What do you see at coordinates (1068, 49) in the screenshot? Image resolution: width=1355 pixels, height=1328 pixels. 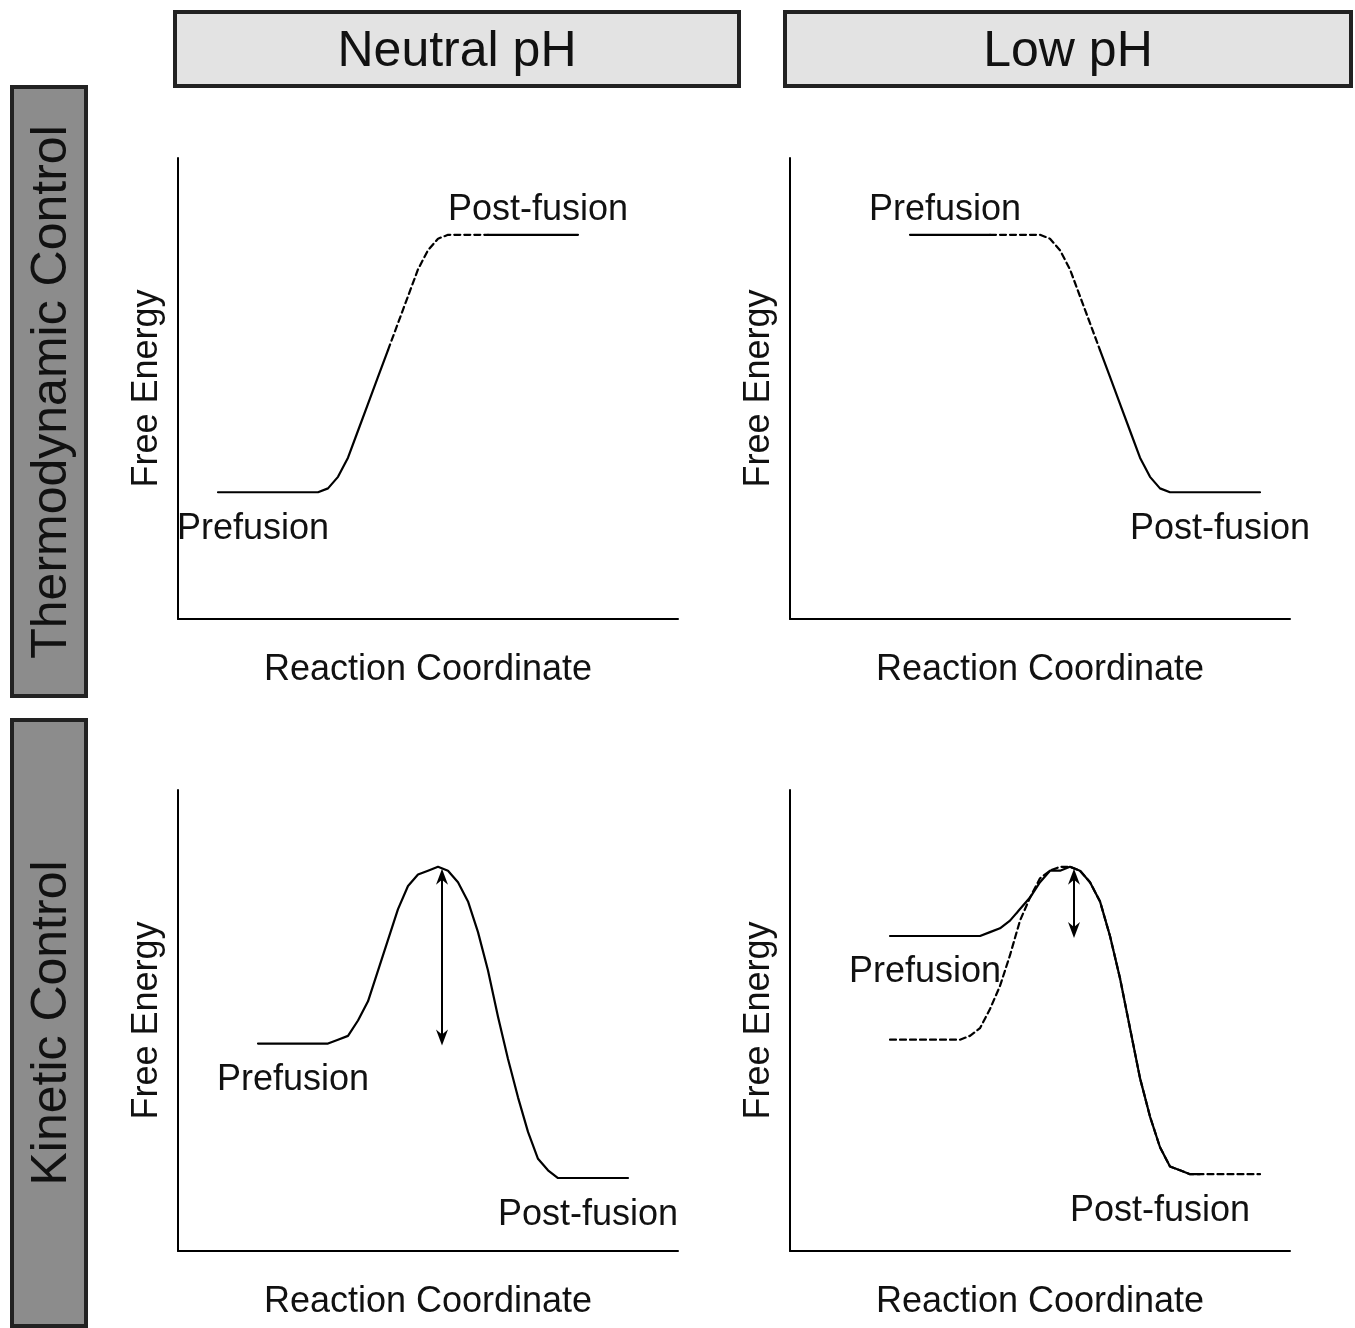 I see `chart-title: Low pH` at bounding box center [1068, 49].